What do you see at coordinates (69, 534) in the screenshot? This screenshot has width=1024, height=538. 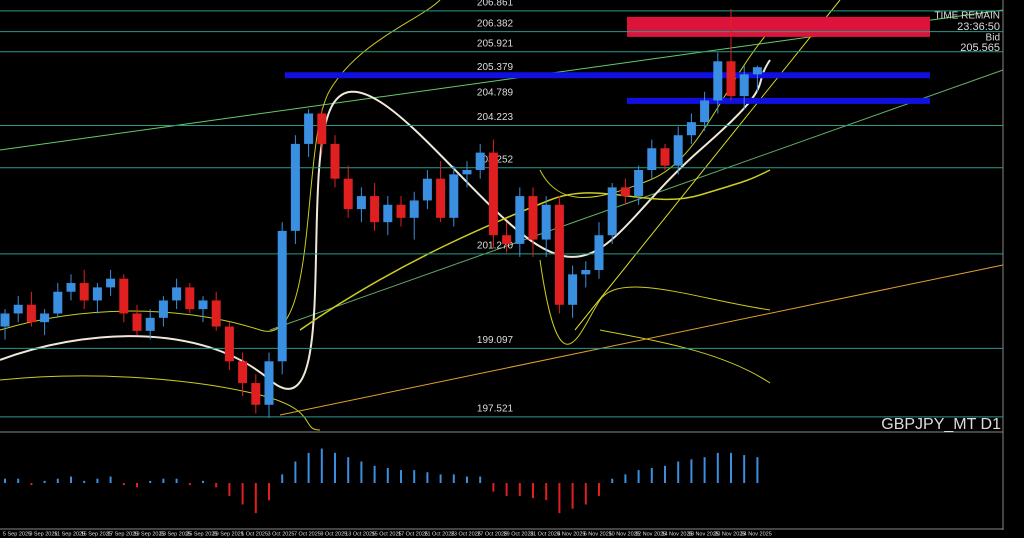 I see `date-label: 11 Sep 2025` at bounding box center [69, 534].